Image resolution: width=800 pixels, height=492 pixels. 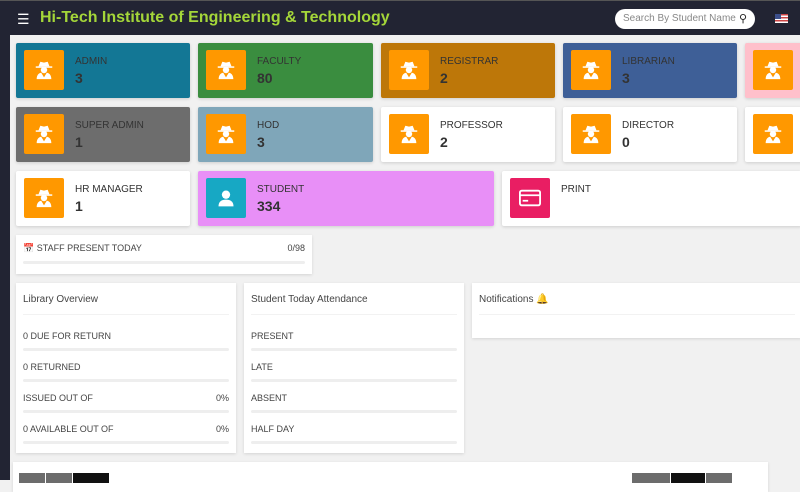 What do you see at coordinates (89, 248) in the screenshot?
I see `staff-present-label: STAFF PRESENT TODAY` at bounding box center [89, 248].